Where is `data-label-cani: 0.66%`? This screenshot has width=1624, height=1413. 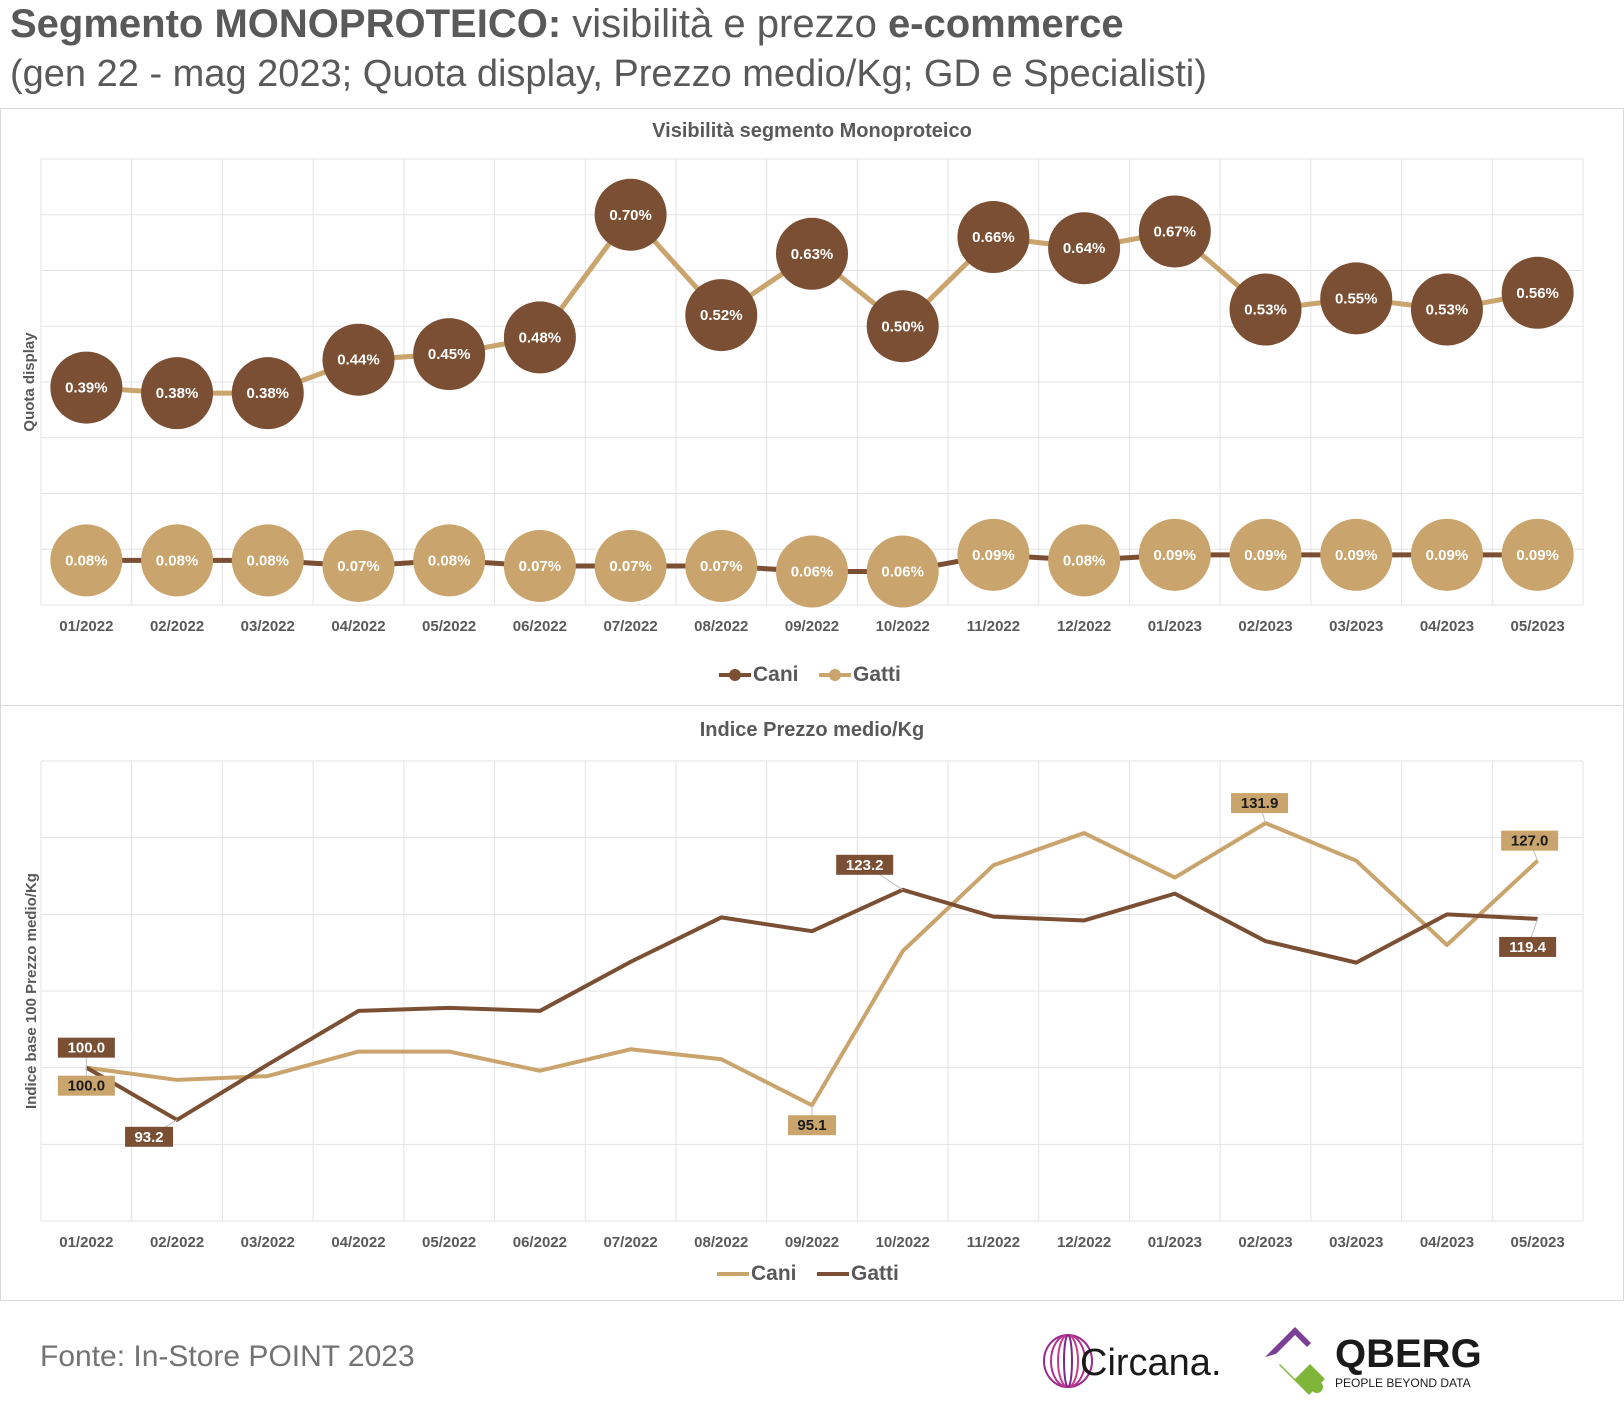
data-label-cani: 0.66% is located at coordinates (993, 237).